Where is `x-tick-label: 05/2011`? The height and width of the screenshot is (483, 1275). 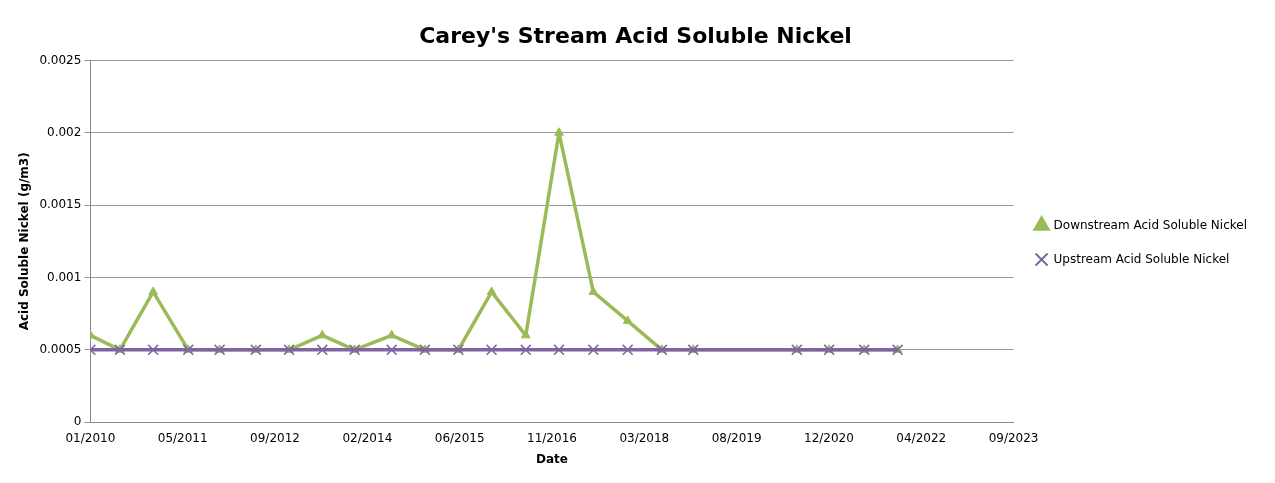
x-tick-label: 05/2011 is located at coordinates (182, 437).